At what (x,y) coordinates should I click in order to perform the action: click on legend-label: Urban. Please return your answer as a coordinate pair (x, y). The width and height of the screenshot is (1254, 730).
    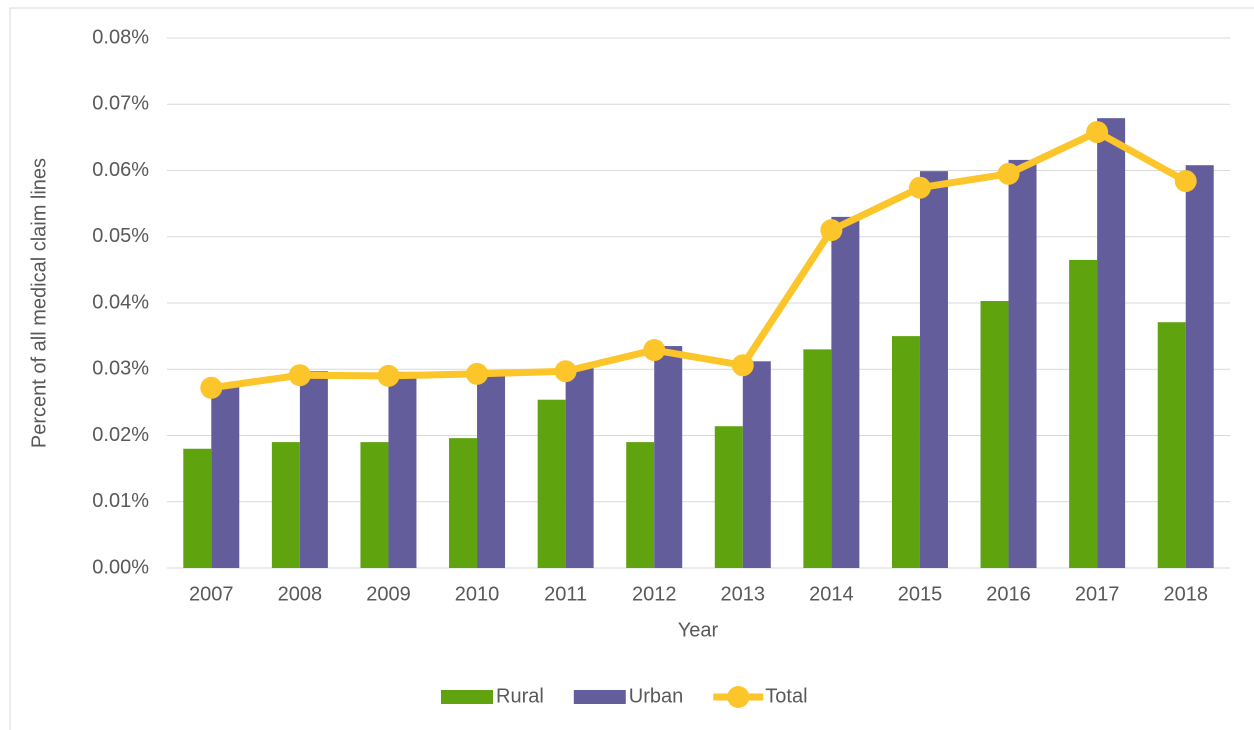
    Looking at the image, I should click on (656, 696).